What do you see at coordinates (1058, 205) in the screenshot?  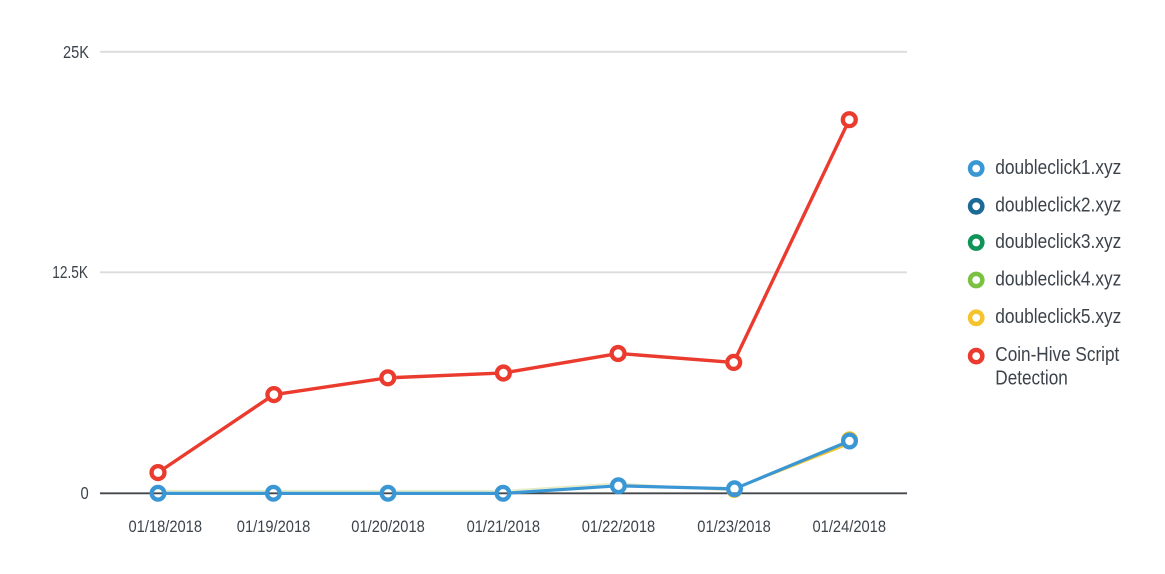 I see `svg-text: doubleclick2.xyz` at bounding box center [1058, 205].